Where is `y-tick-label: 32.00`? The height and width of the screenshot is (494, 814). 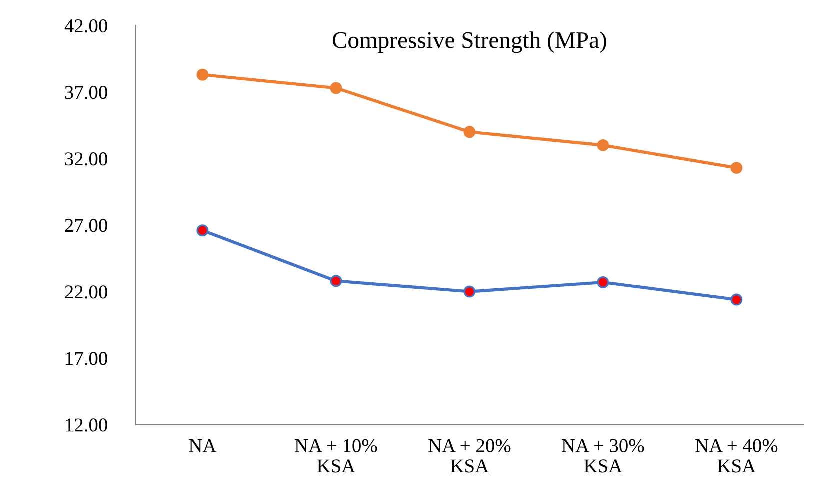
y-tick-label: 32.00 is located at coordinates (86, 159).